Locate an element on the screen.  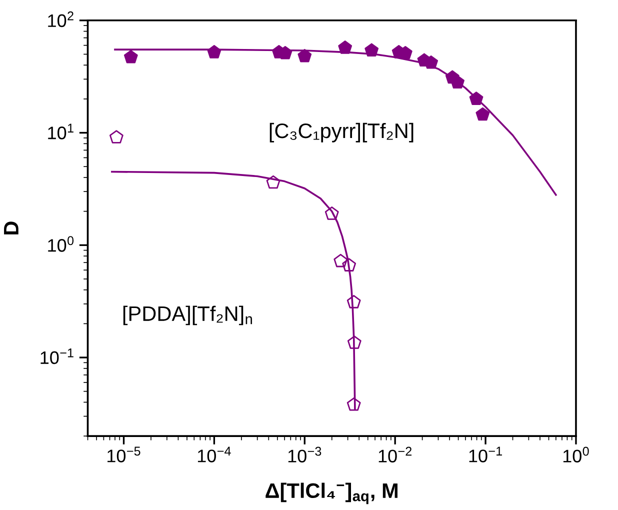
x-tick-label: 10$^{−3}$ is located at coordinates (305, 454).